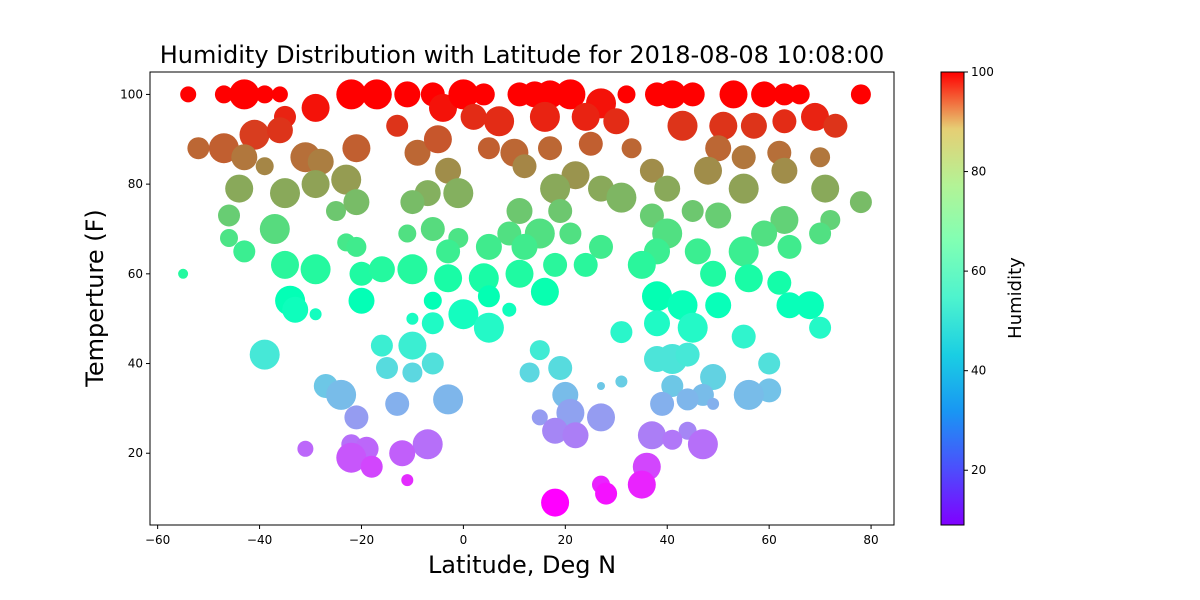 The height and width of the screenshot is (600, 1200). What do you see at coordinates (952, 298) in the screenshot?
I see `colorbar` at bounding box center [952, 298].